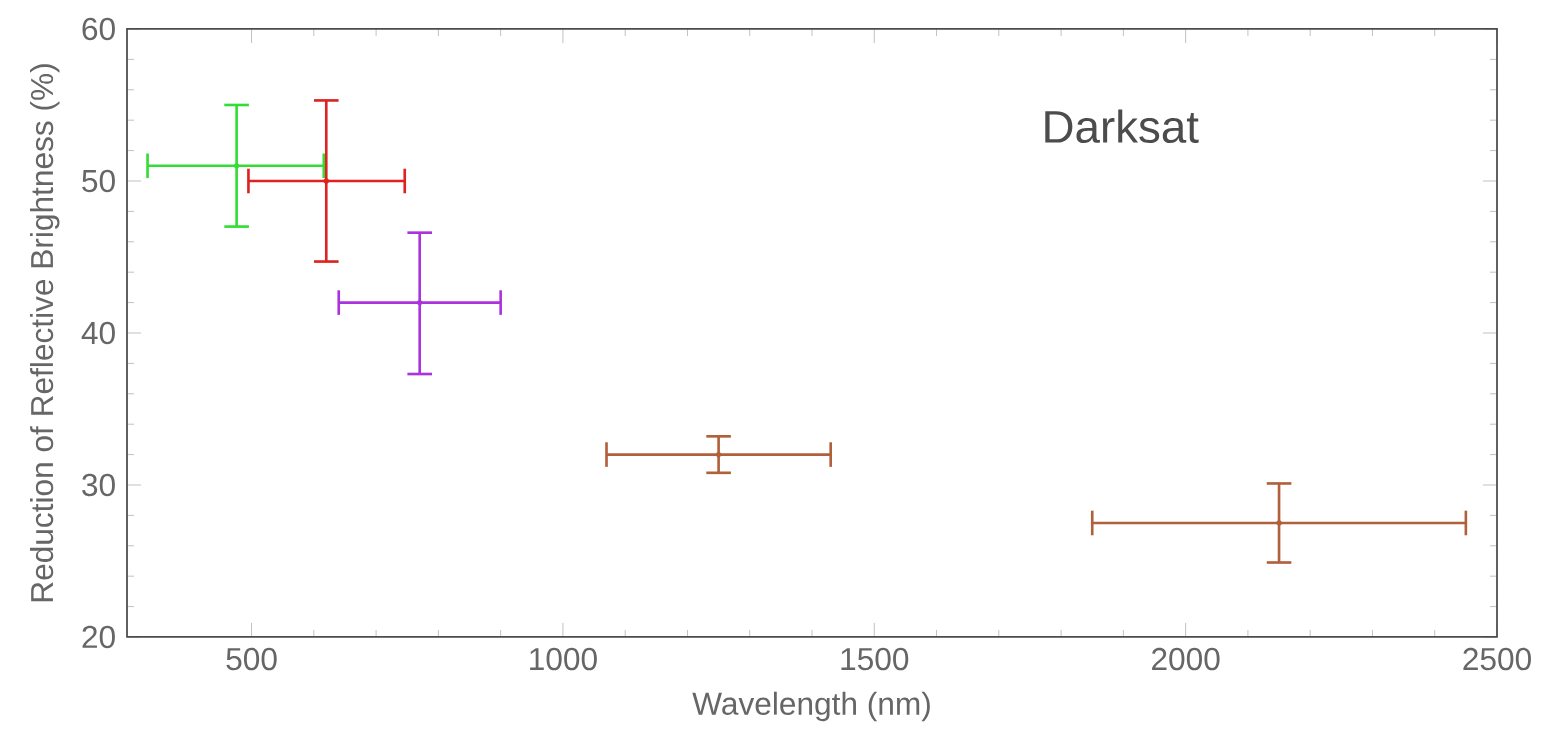 The image size is (1543, 741). What do you see at coordinates (45, 333) in the screenshot?
I see `y-axis-title: Reduction of Reflective Brightness (%)` at bounding box center [45, 333].